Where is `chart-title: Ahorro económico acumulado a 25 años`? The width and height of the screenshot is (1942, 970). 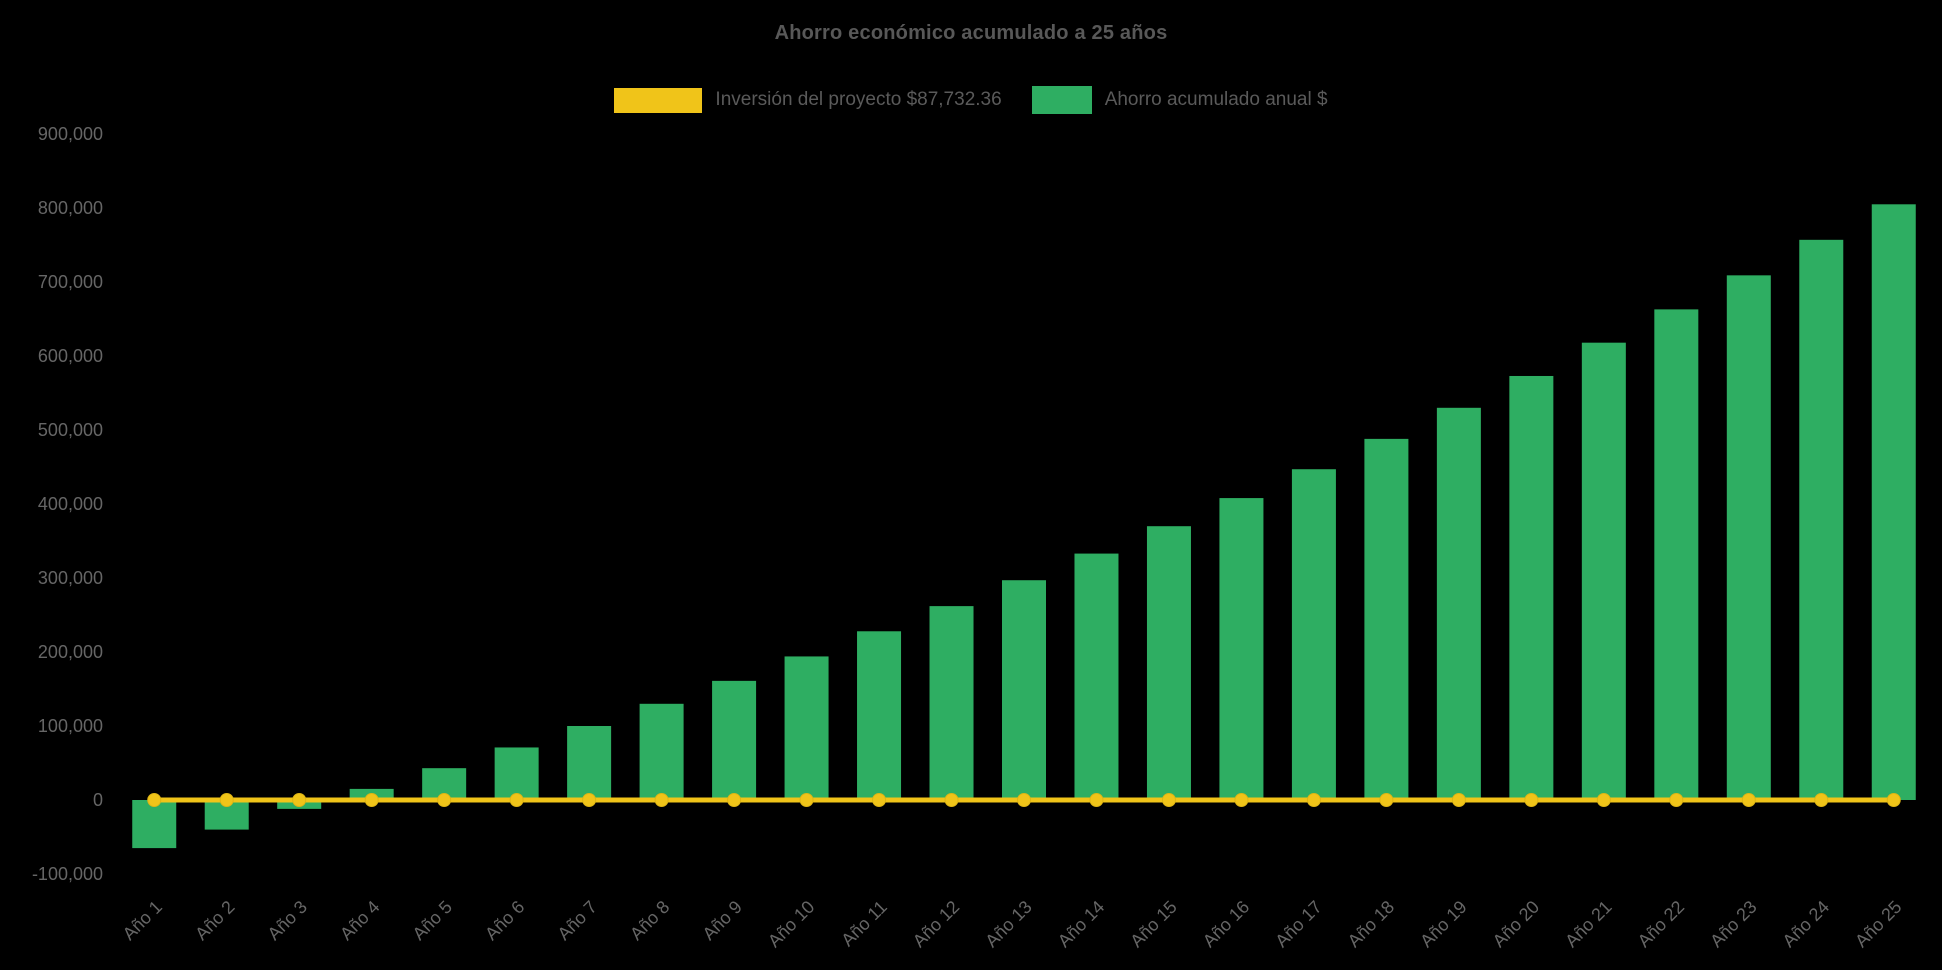
chart-title: Ahorro económico acumulado a 25 años is located at coordinates (971, 33).